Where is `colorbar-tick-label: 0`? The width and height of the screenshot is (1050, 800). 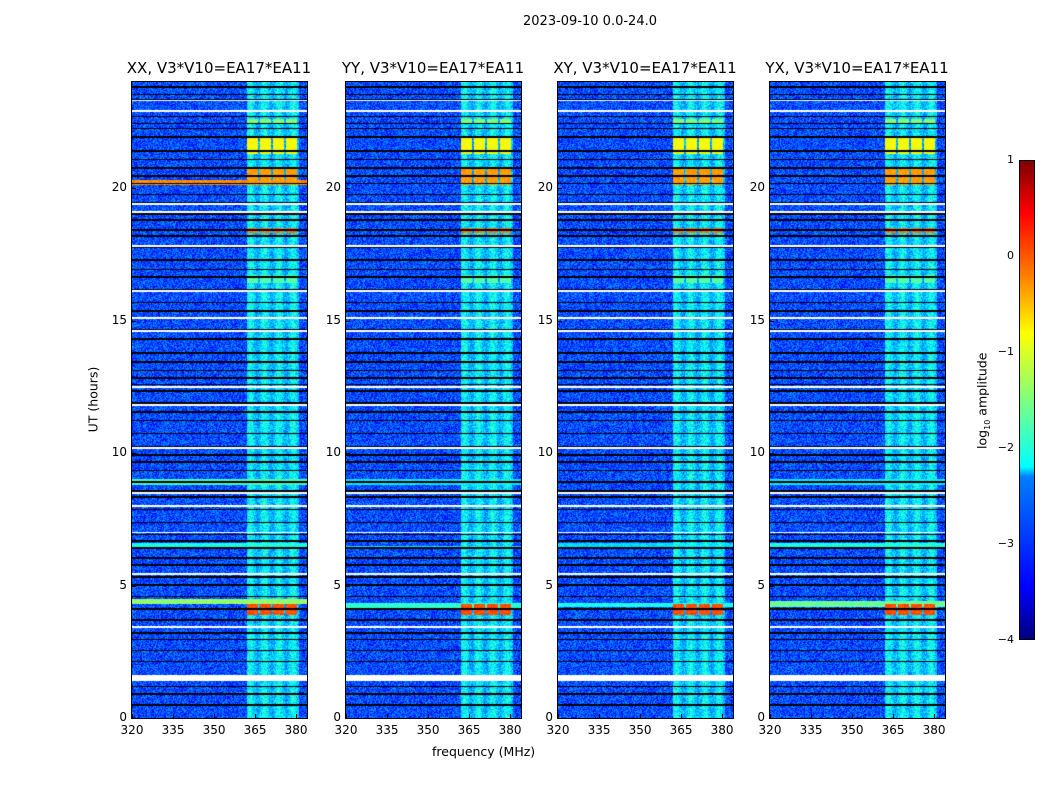 colorbar-tick-label: 0 is located at coordinates (1010, 255).